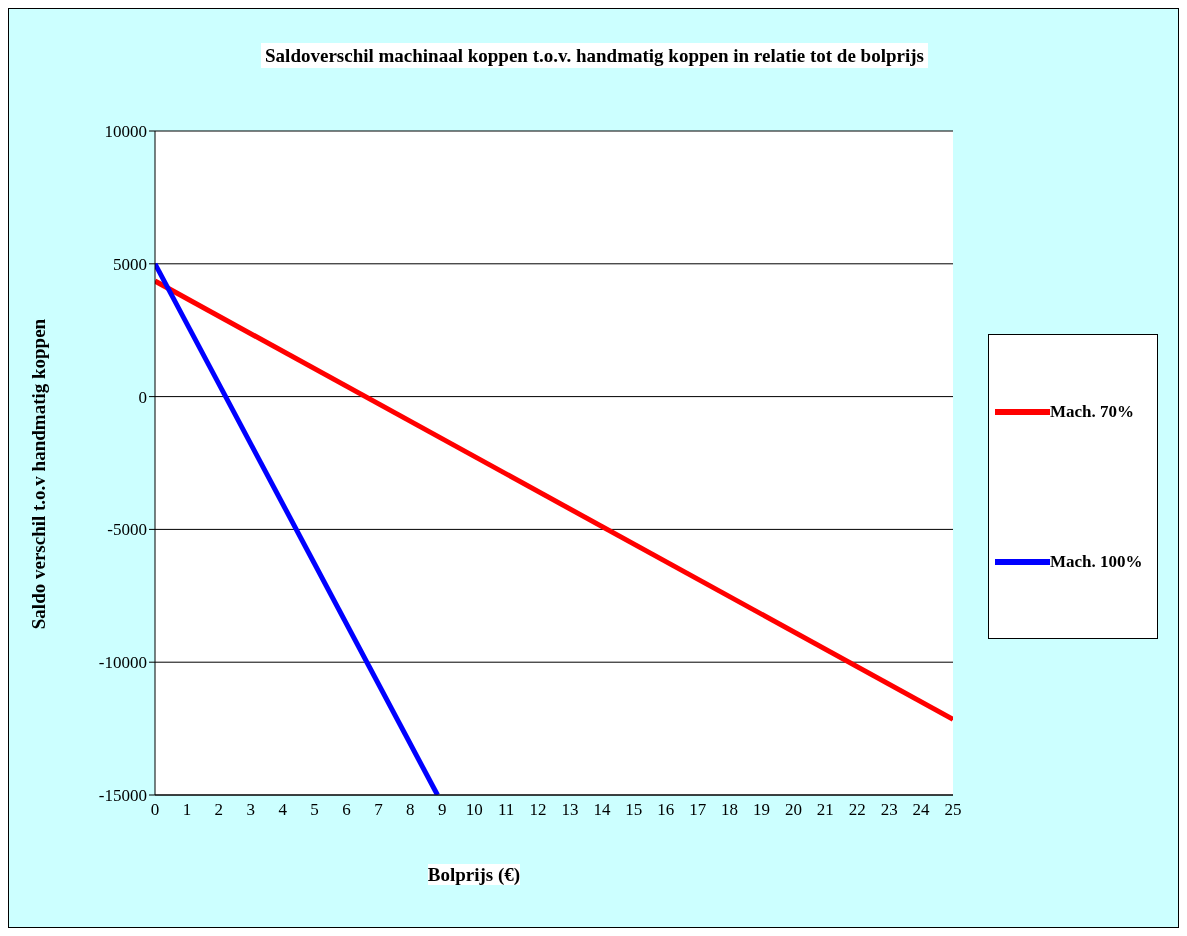  I want to click on y-tick-label: 10000, so click(125, 132).